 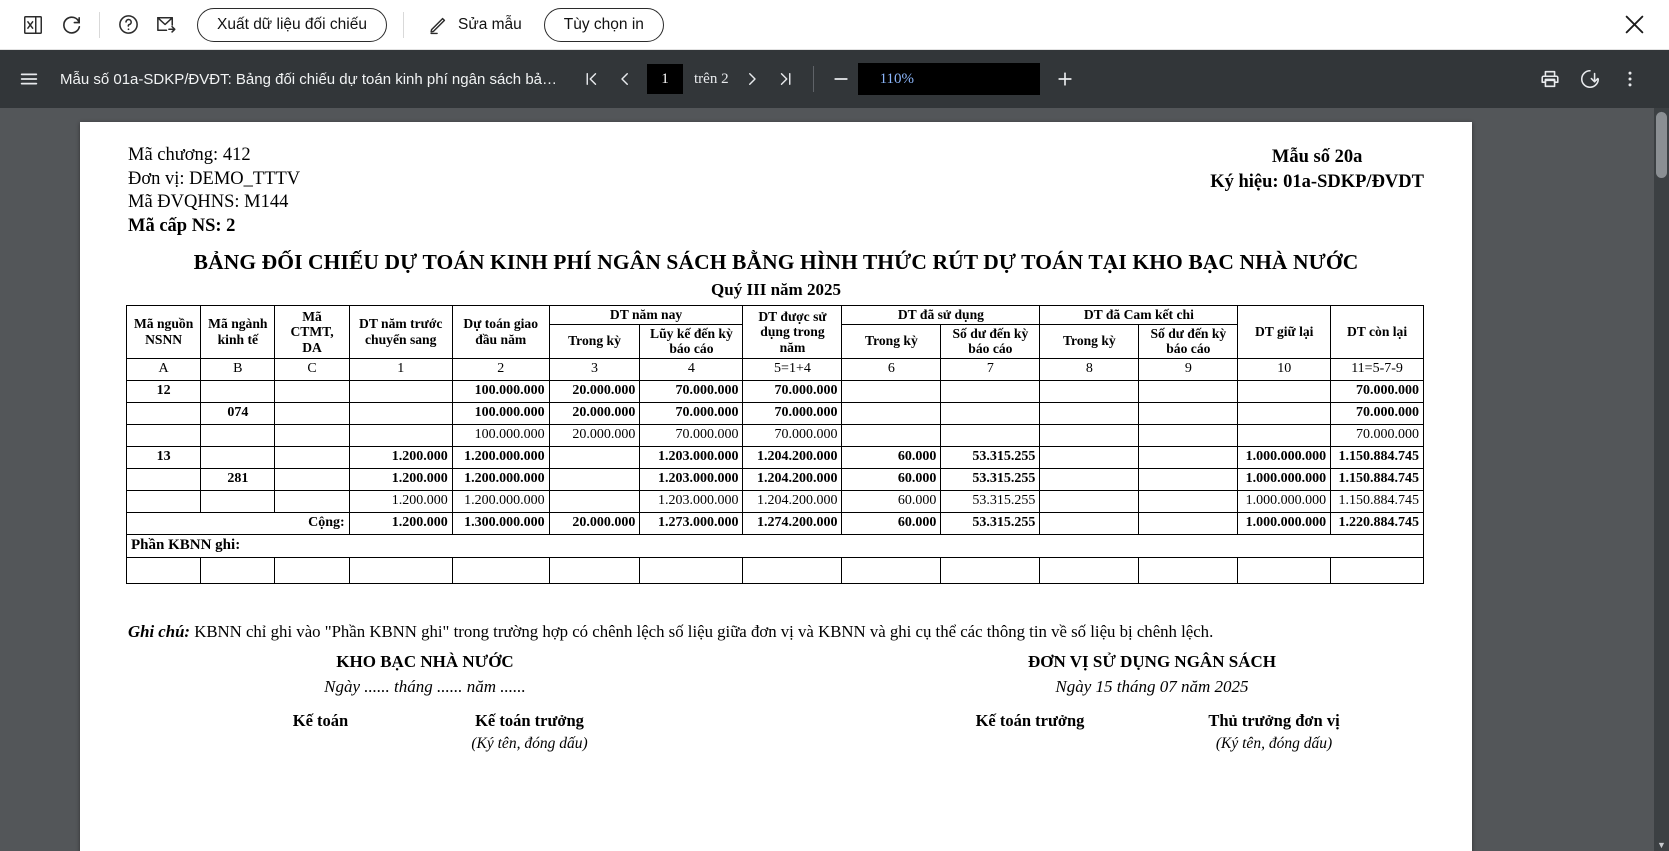 What do you see at coordinates (500, 479) in the screenshot?
I see `table-cell: 1.200.000.000` at bounding box center [500, 479].